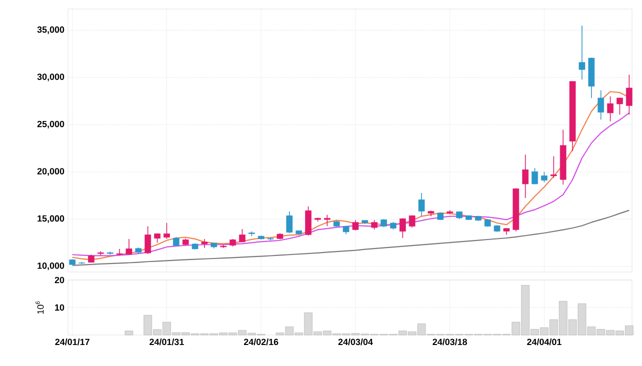 The width and height of the screenshot is (642, 366). Describe the element at coordinates (50, 172) in the screenshot. I see `y-tick-label: 20,000` at that location.